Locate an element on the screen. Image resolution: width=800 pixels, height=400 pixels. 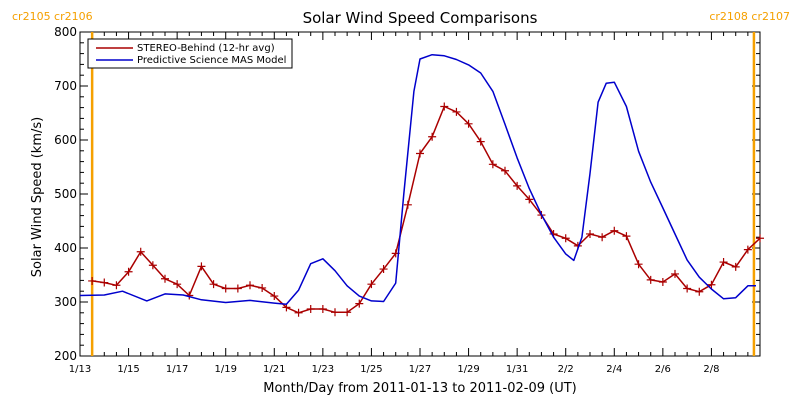
x-tick-label: 1/17 is located at coordinates (177, 369).